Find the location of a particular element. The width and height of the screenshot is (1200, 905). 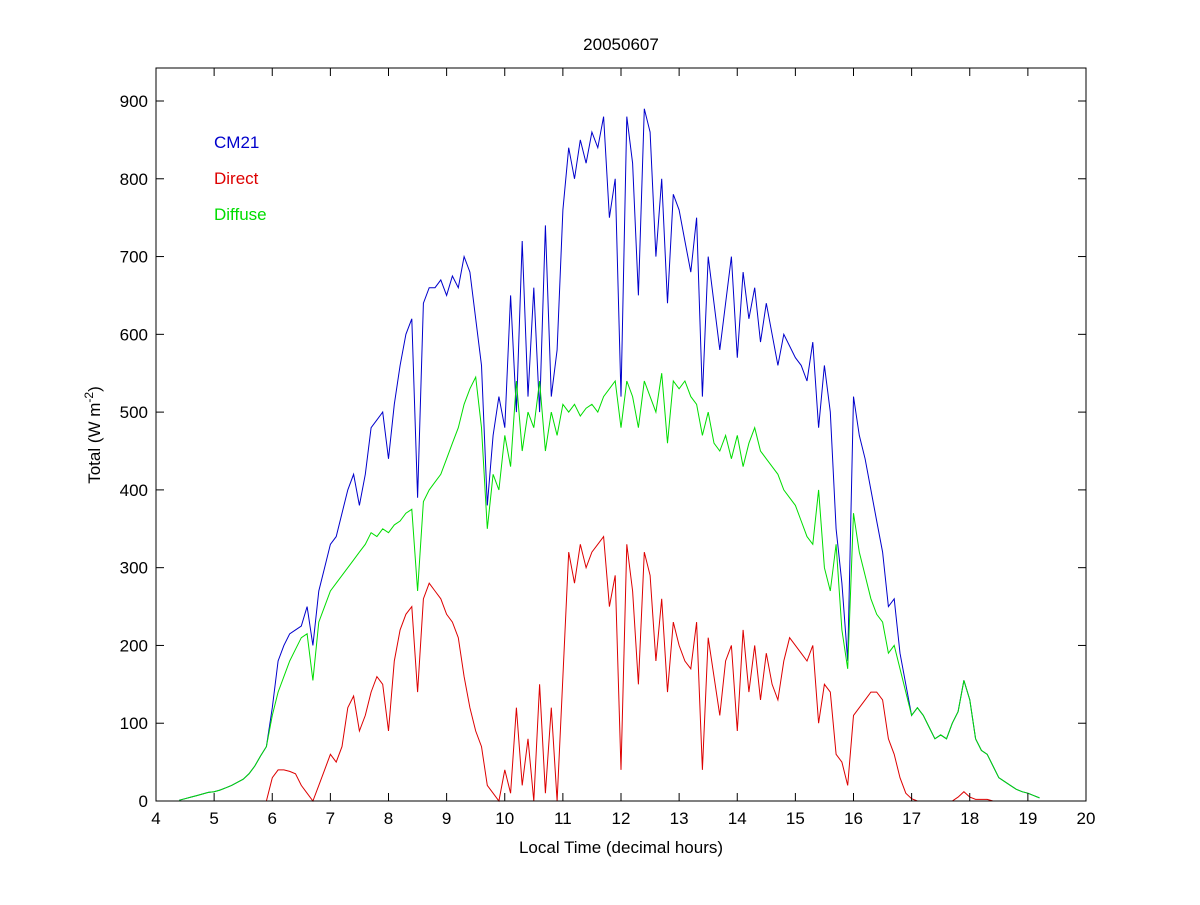

x-tick-label: 4 is located at coordinates (155, 818).